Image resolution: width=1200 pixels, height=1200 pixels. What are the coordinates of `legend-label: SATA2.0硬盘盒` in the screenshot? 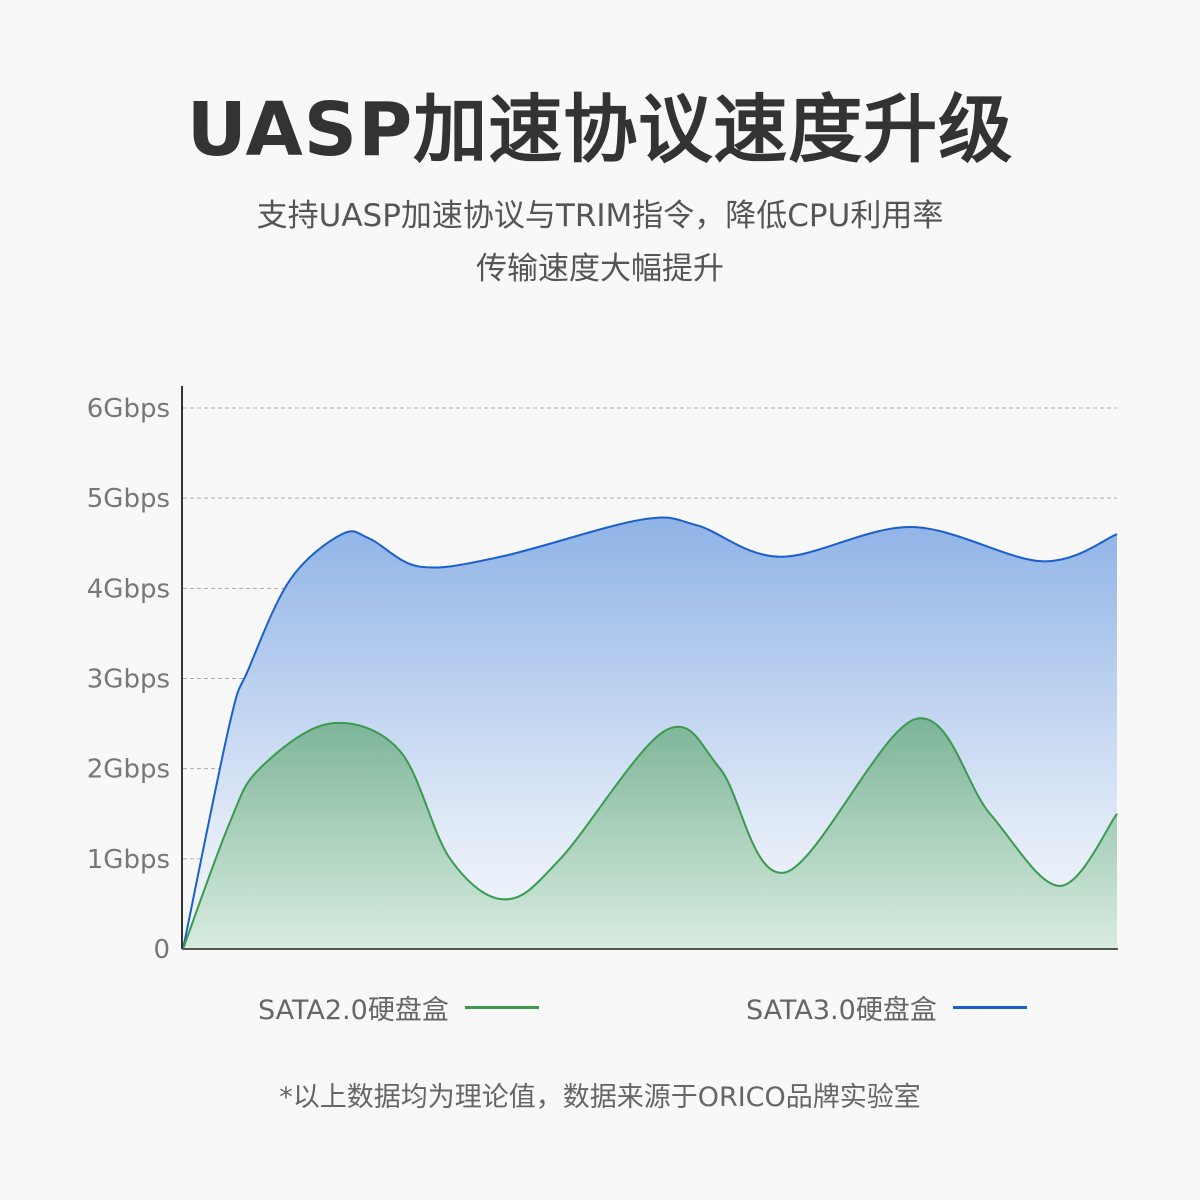 It's located at (353, 1010).